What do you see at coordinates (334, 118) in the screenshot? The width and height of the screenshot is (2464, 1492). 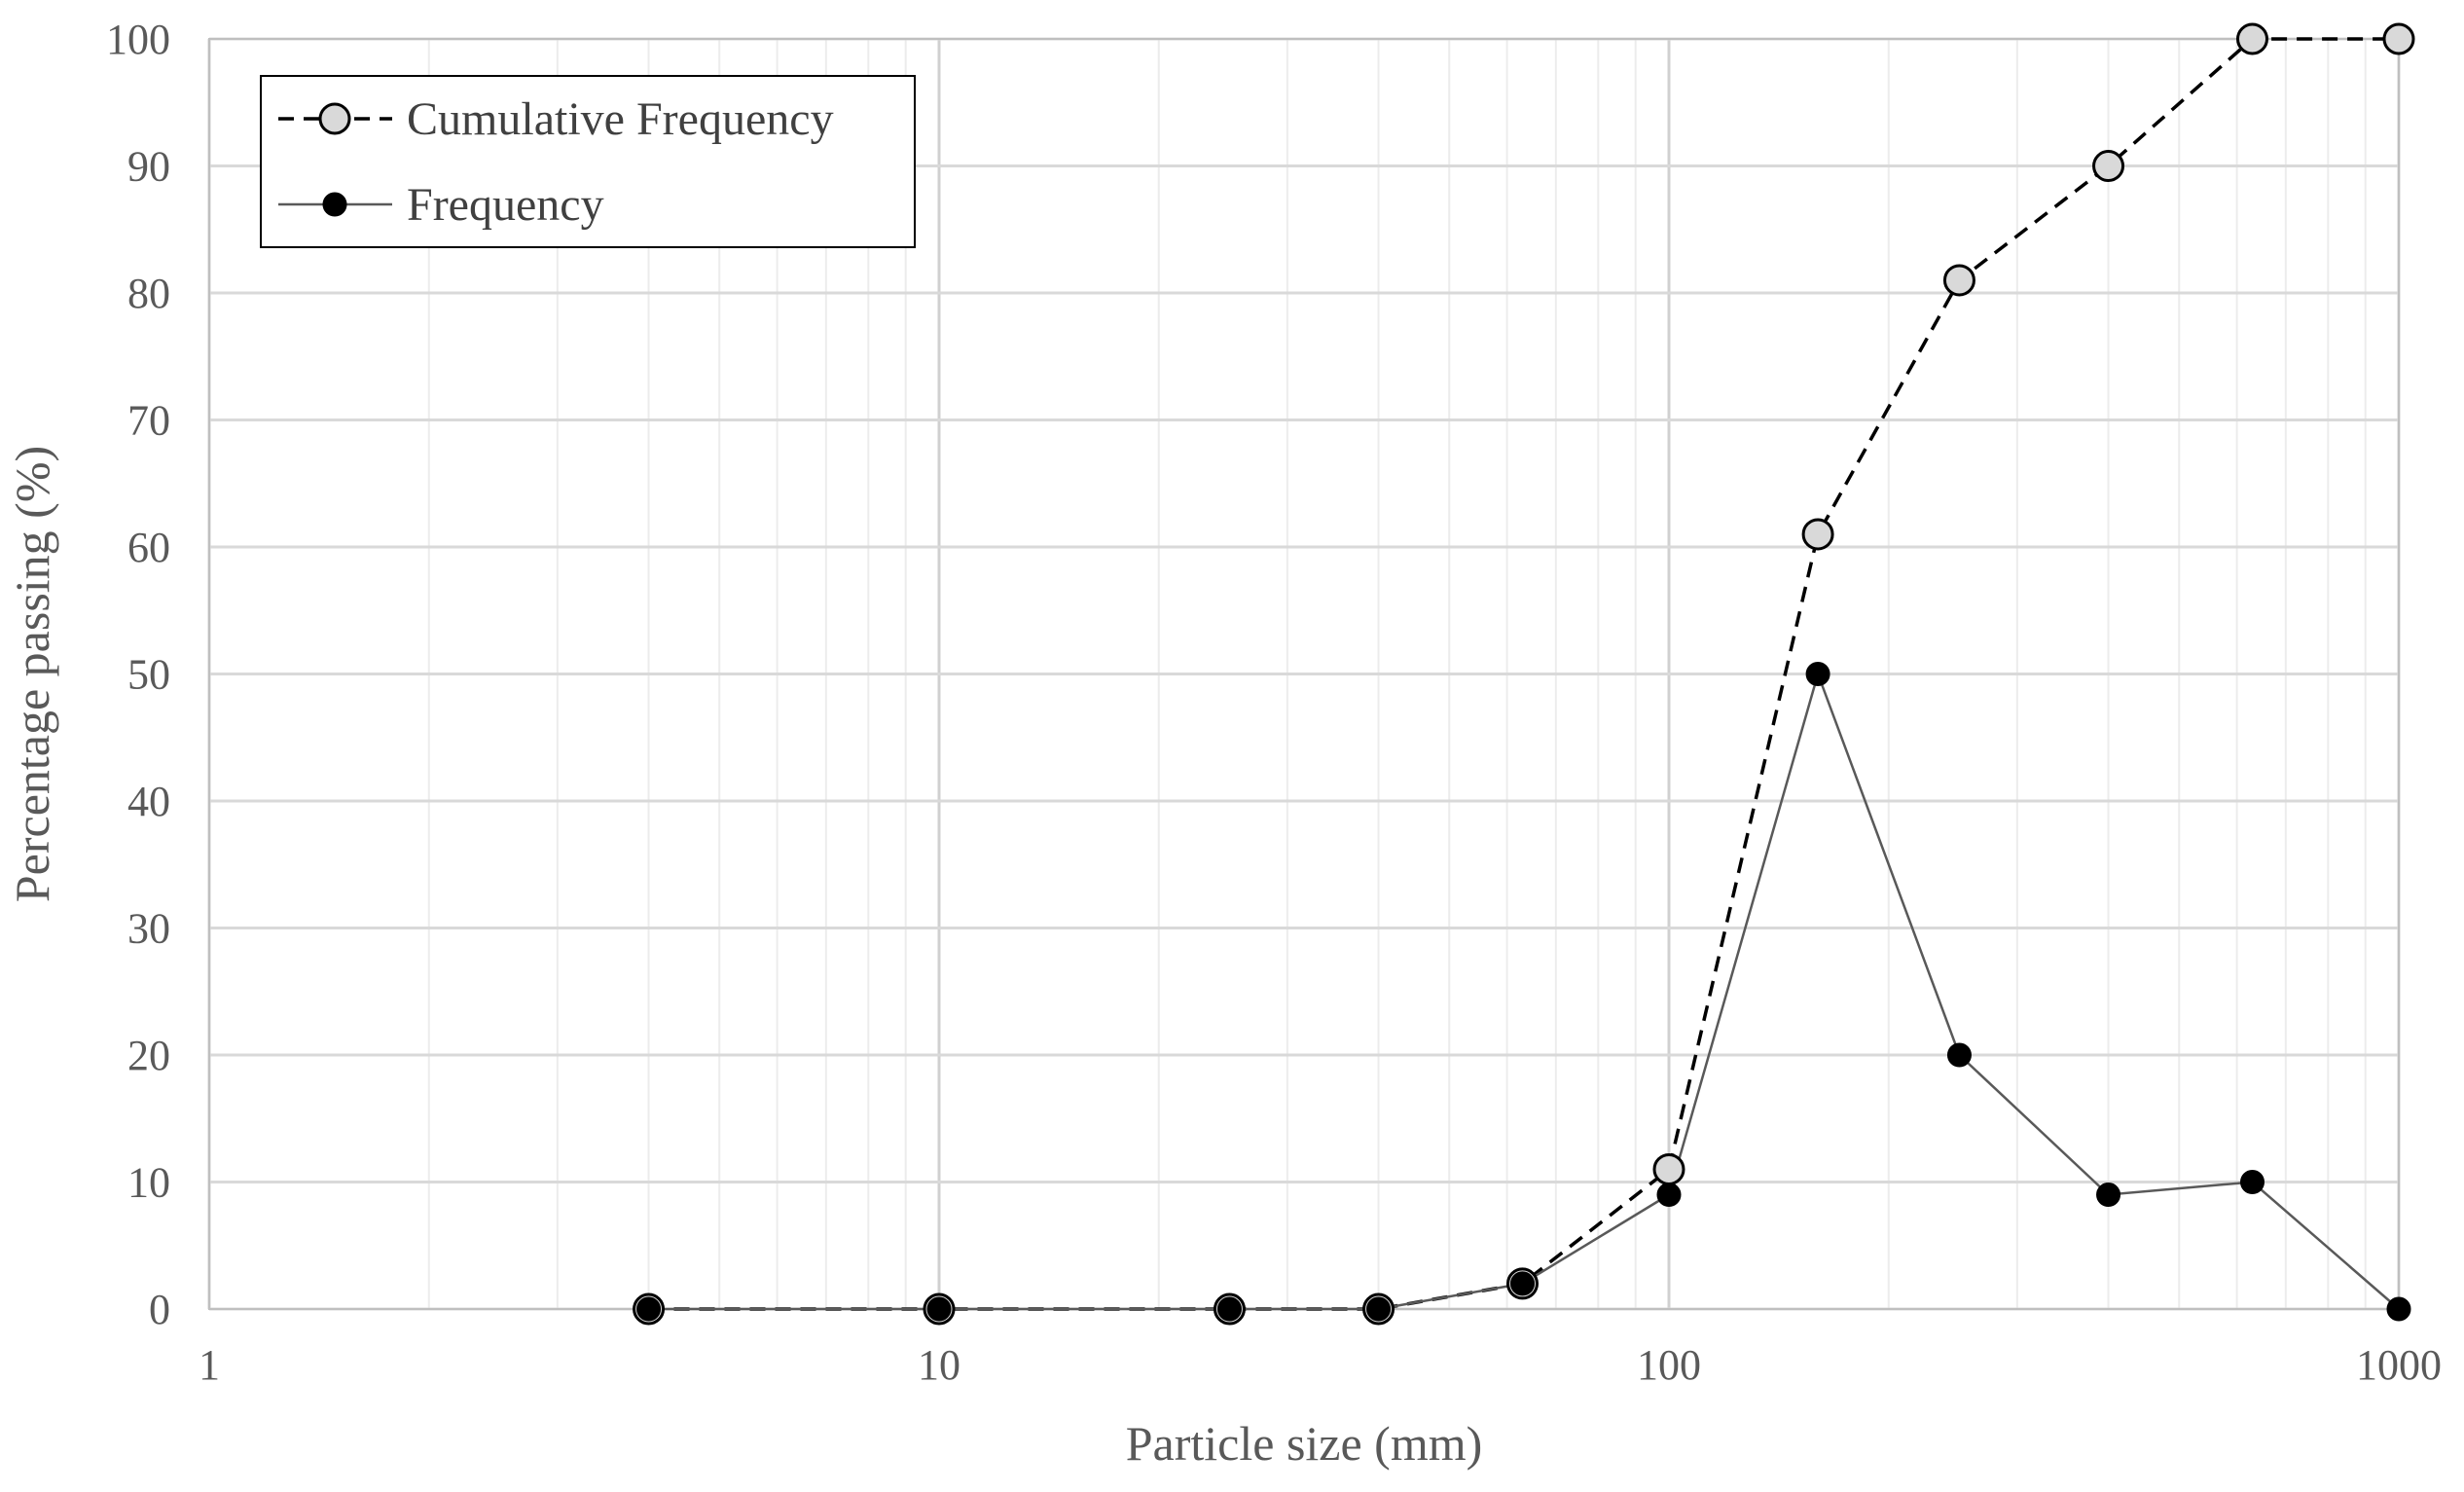 I see `legend-cumulative-marker` at bounding box center [334, 118].